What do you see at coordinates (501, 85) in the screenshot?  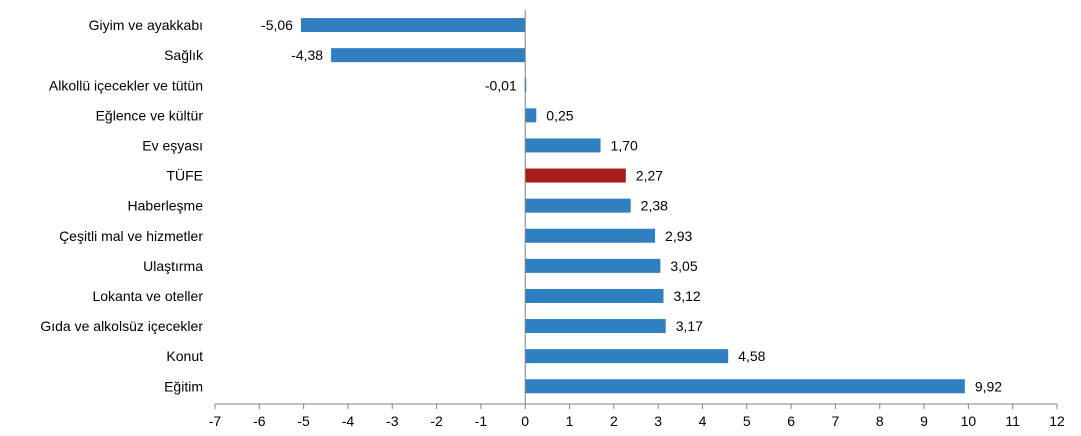 I see `value-label: -0,01` at bounding box center [501, 85].